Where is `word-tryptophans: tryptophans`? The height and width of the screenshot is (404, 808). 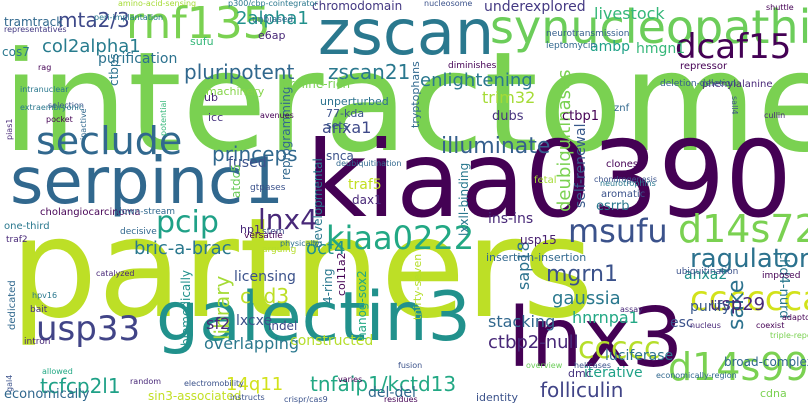
word-tryptophans: tryptophans is located at coordinates (415, 94).